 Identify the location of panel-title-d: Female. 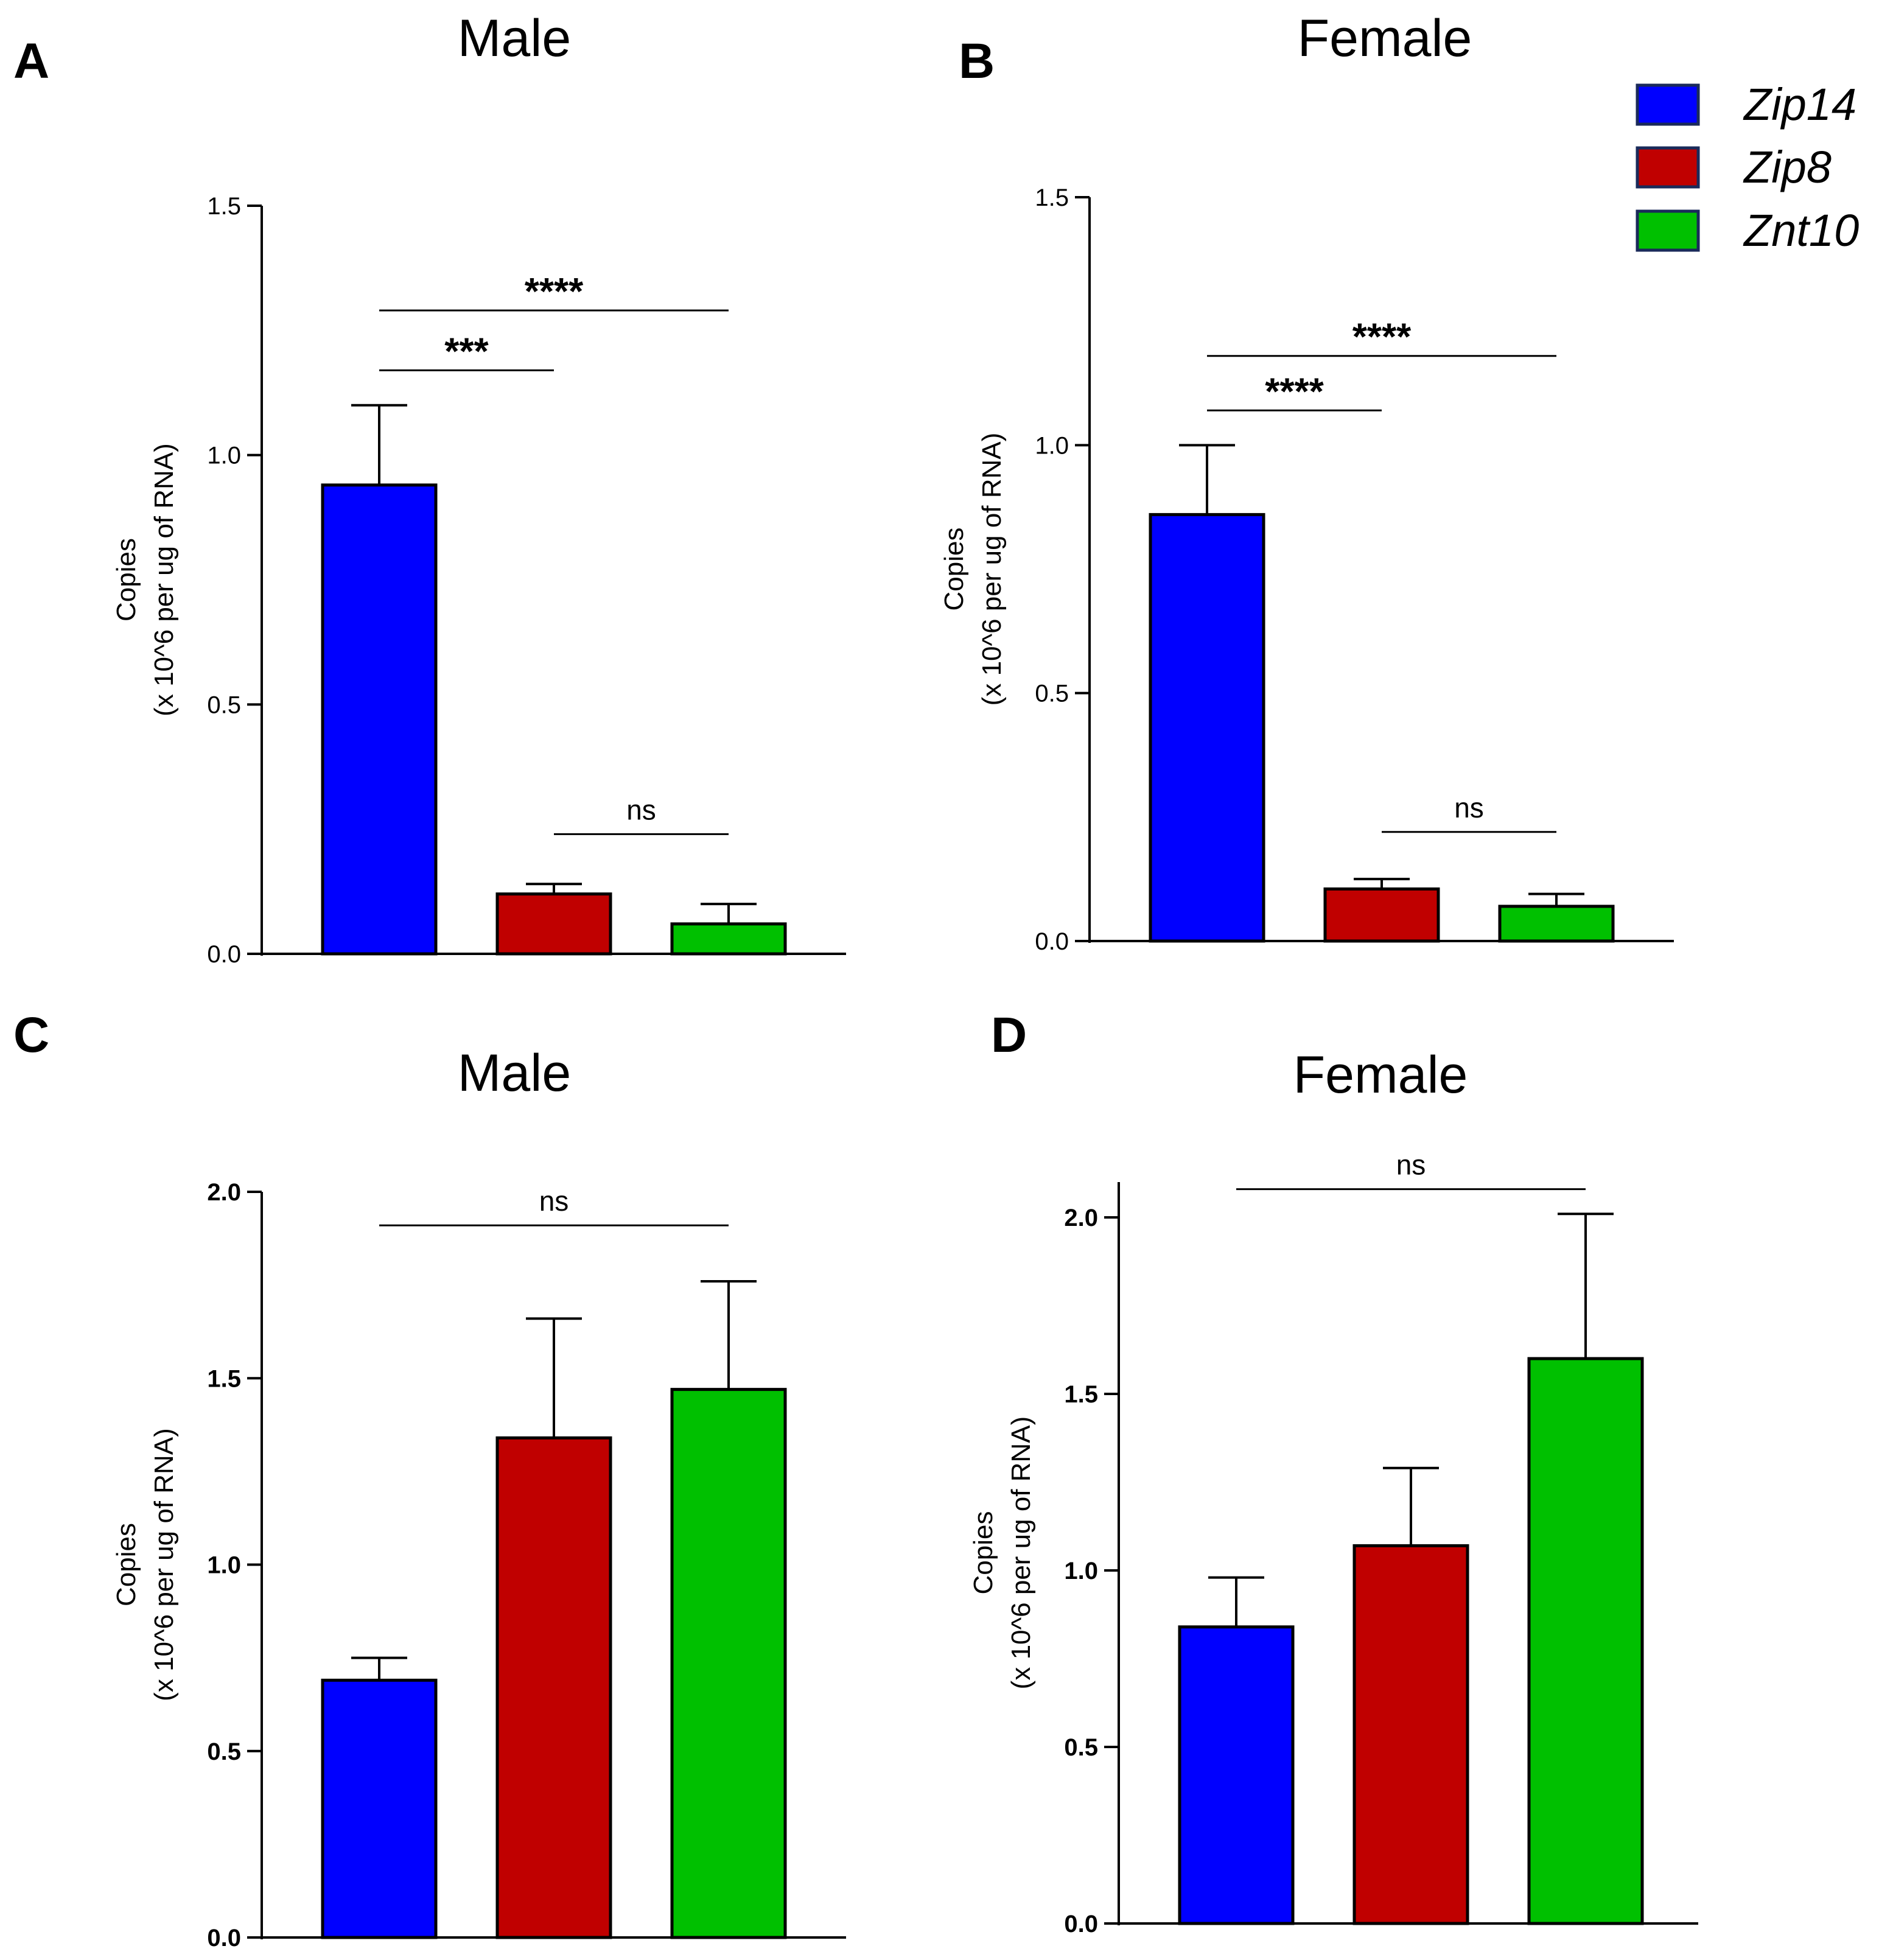
(1380, 1075).